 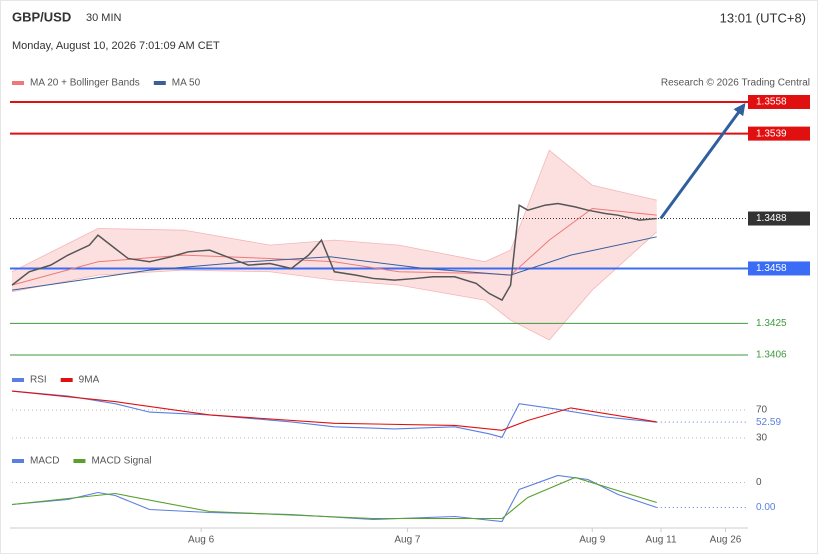 I want to click on symbol: GBP/USD, so click(x=41, y=16).